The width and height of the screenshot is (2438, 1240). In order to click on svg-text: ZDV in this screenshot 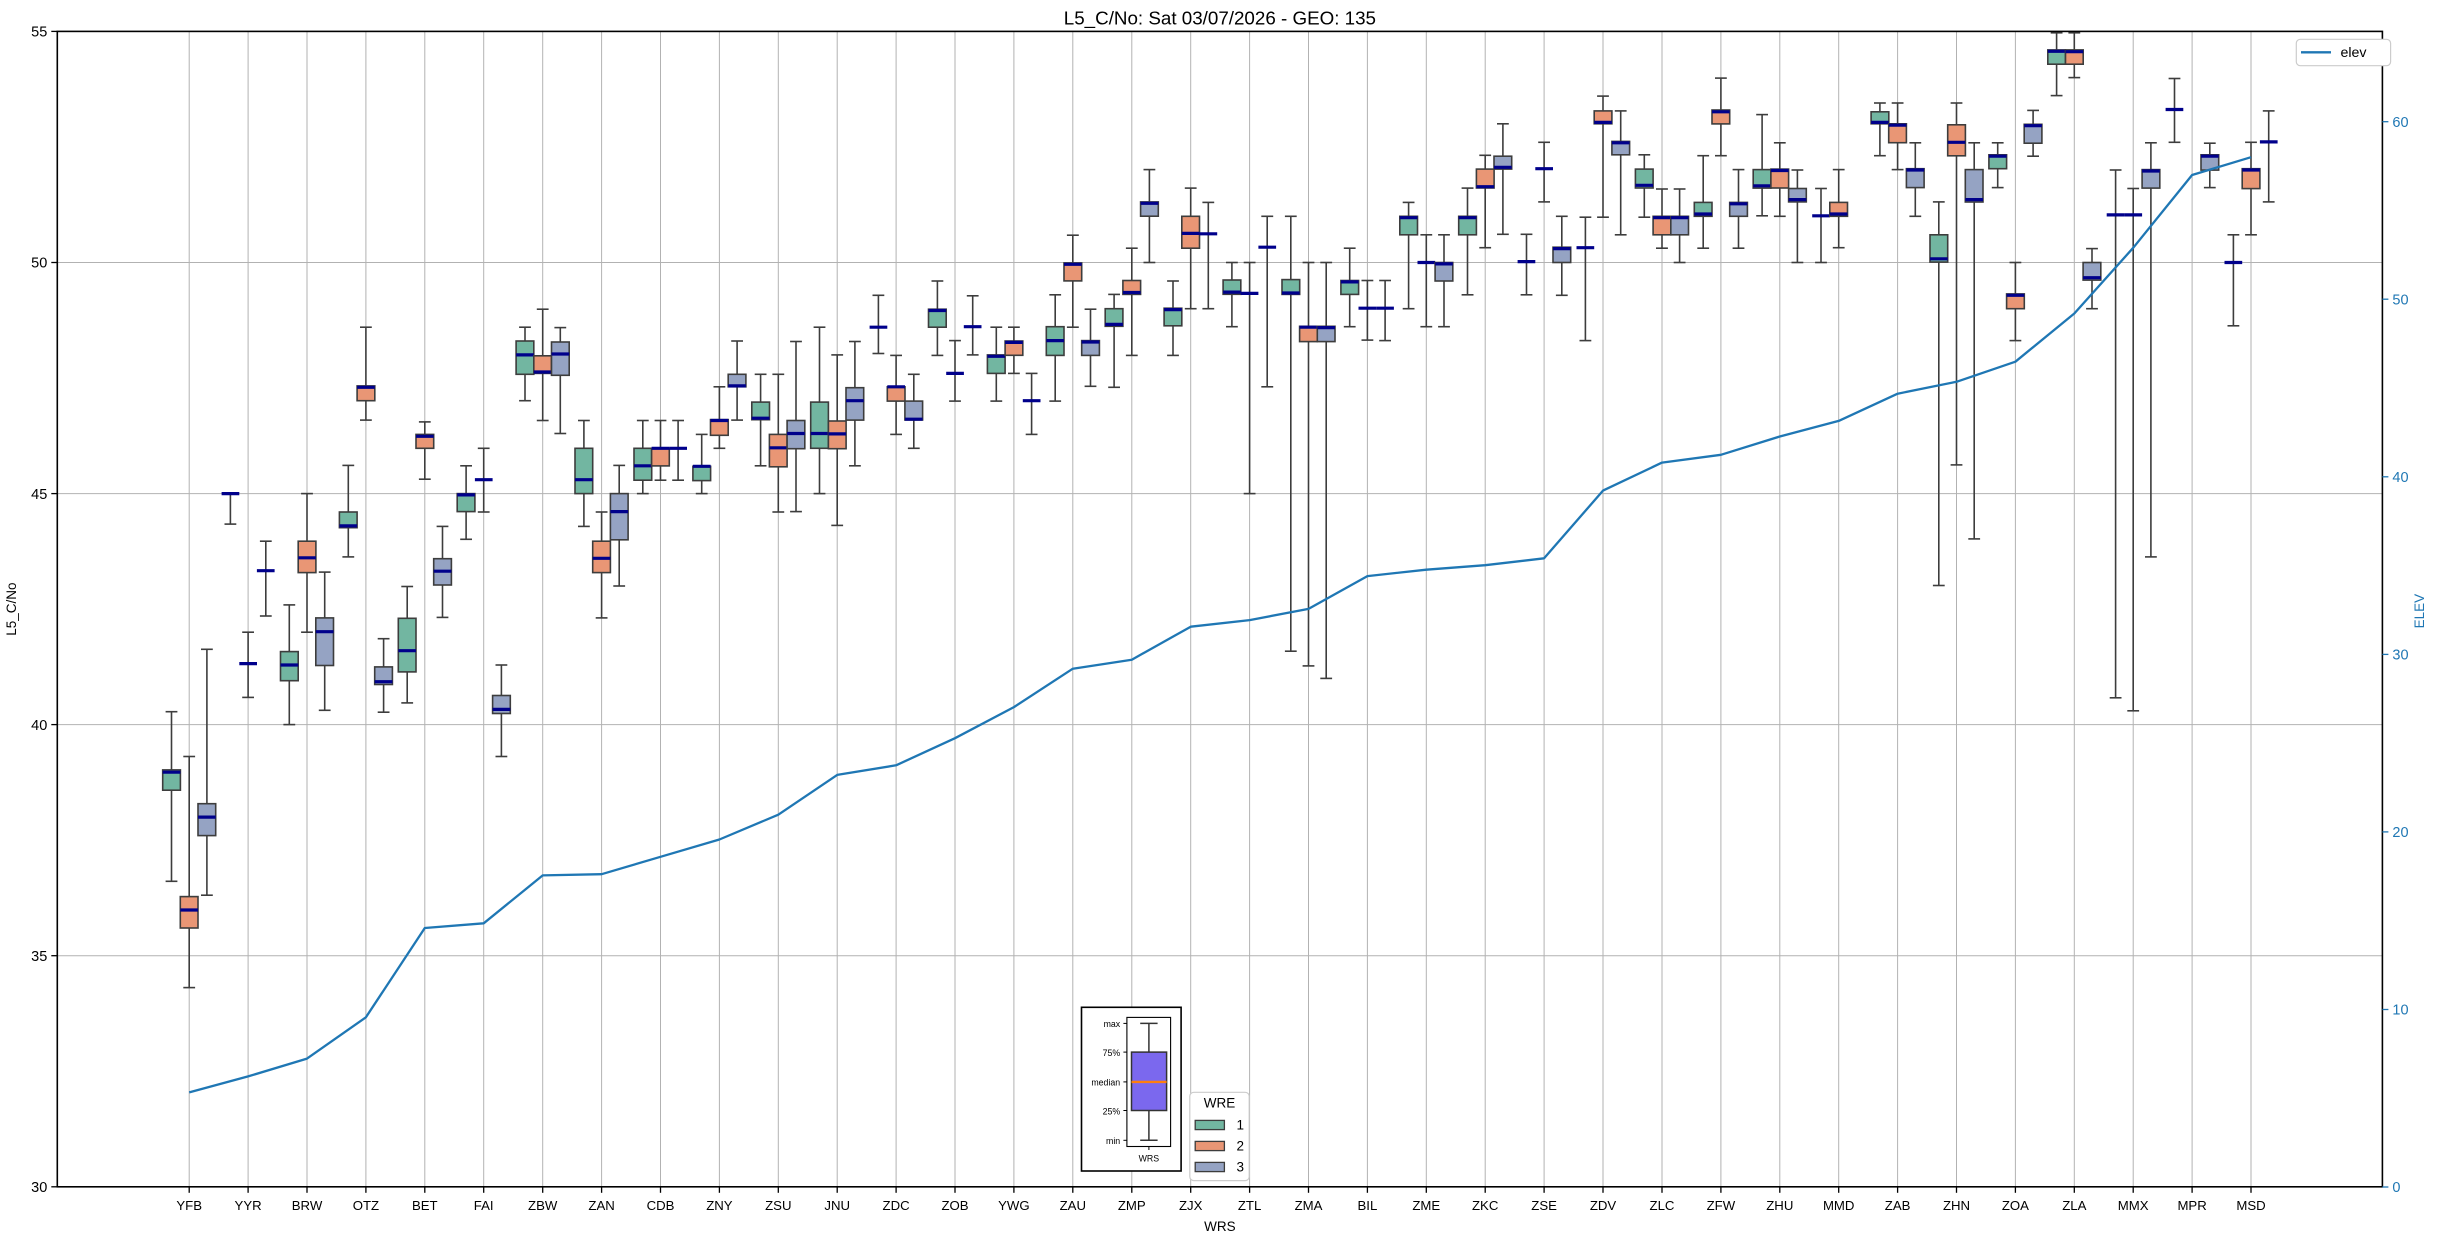, I will do `click(1603, 1205)`.